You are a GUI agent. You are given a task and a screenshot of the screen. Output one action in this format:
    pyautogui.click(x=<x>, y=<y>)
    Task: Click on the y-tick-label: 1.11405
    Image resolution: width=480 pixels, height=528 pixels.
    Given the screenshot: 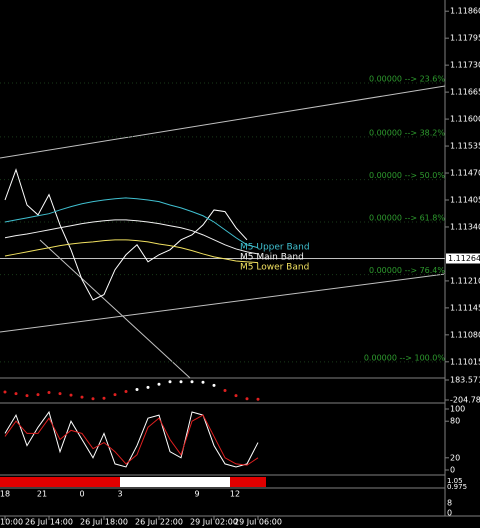 What is the action you would take?
    pyautogui.click(x=465, y=199)
    